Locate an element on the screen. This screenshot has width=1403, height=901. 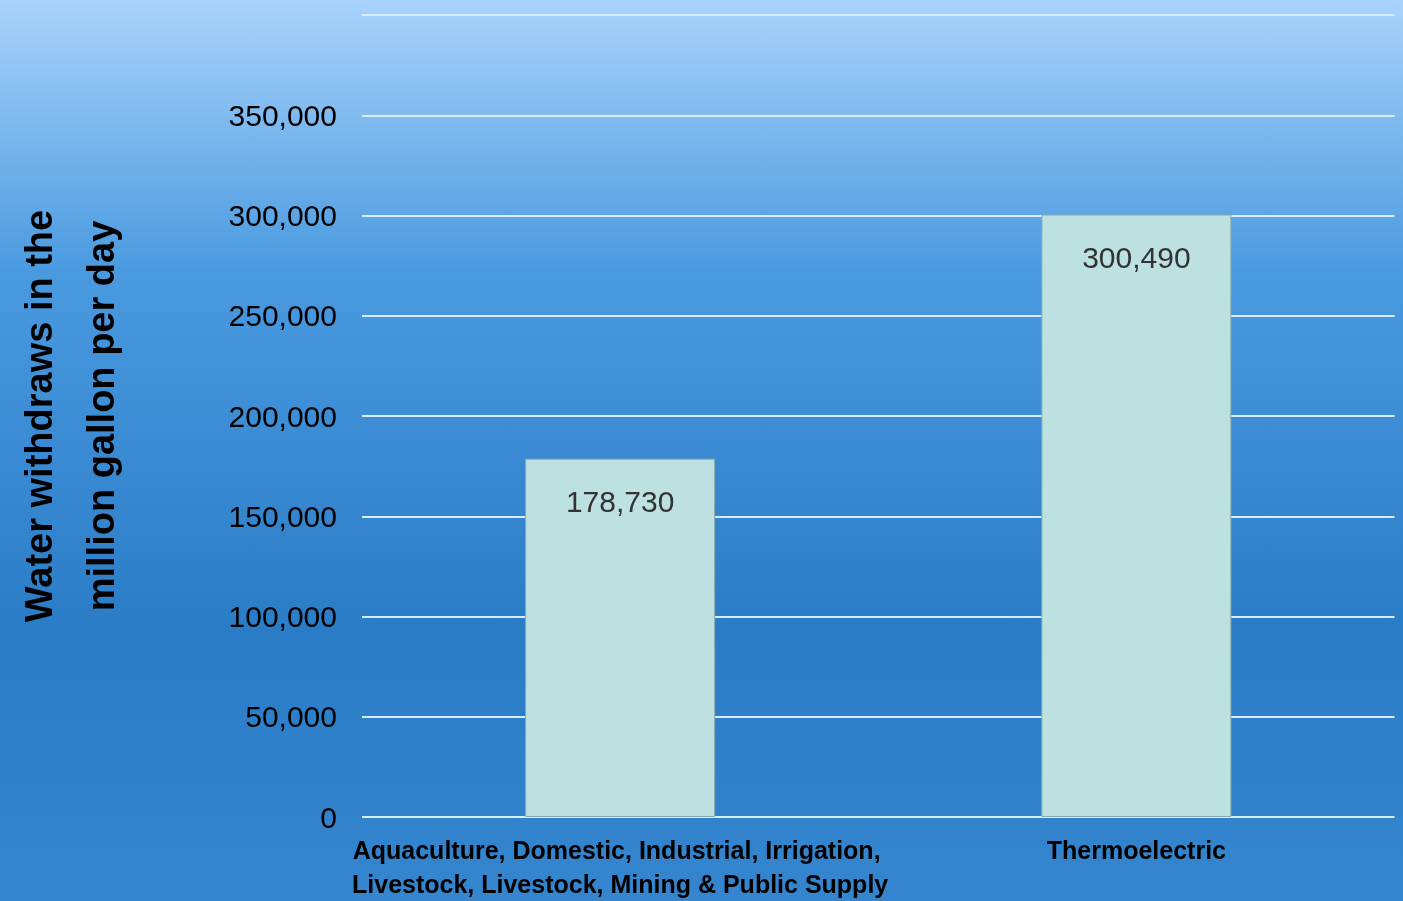
y-tick-label: 200,000 is located at coordinates (282, 416).